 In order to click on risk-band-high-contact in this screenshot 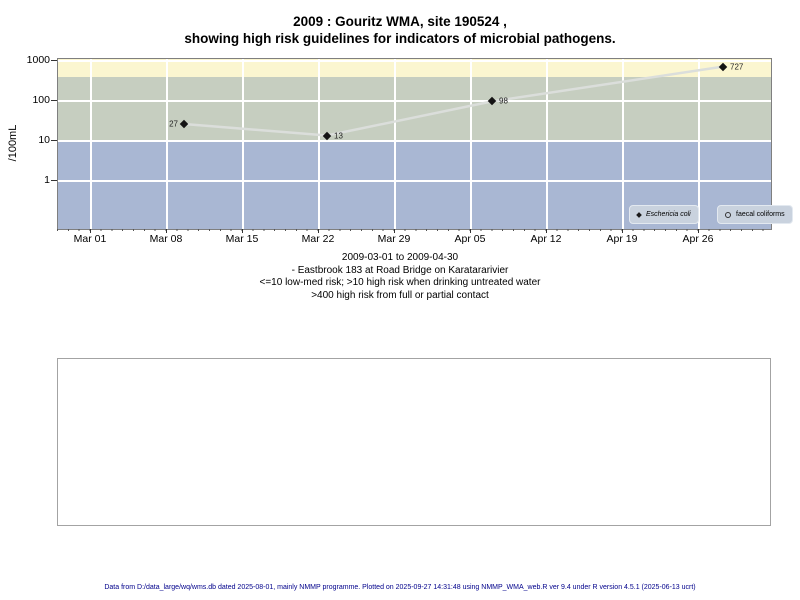, I will do `click(414, 68)`.